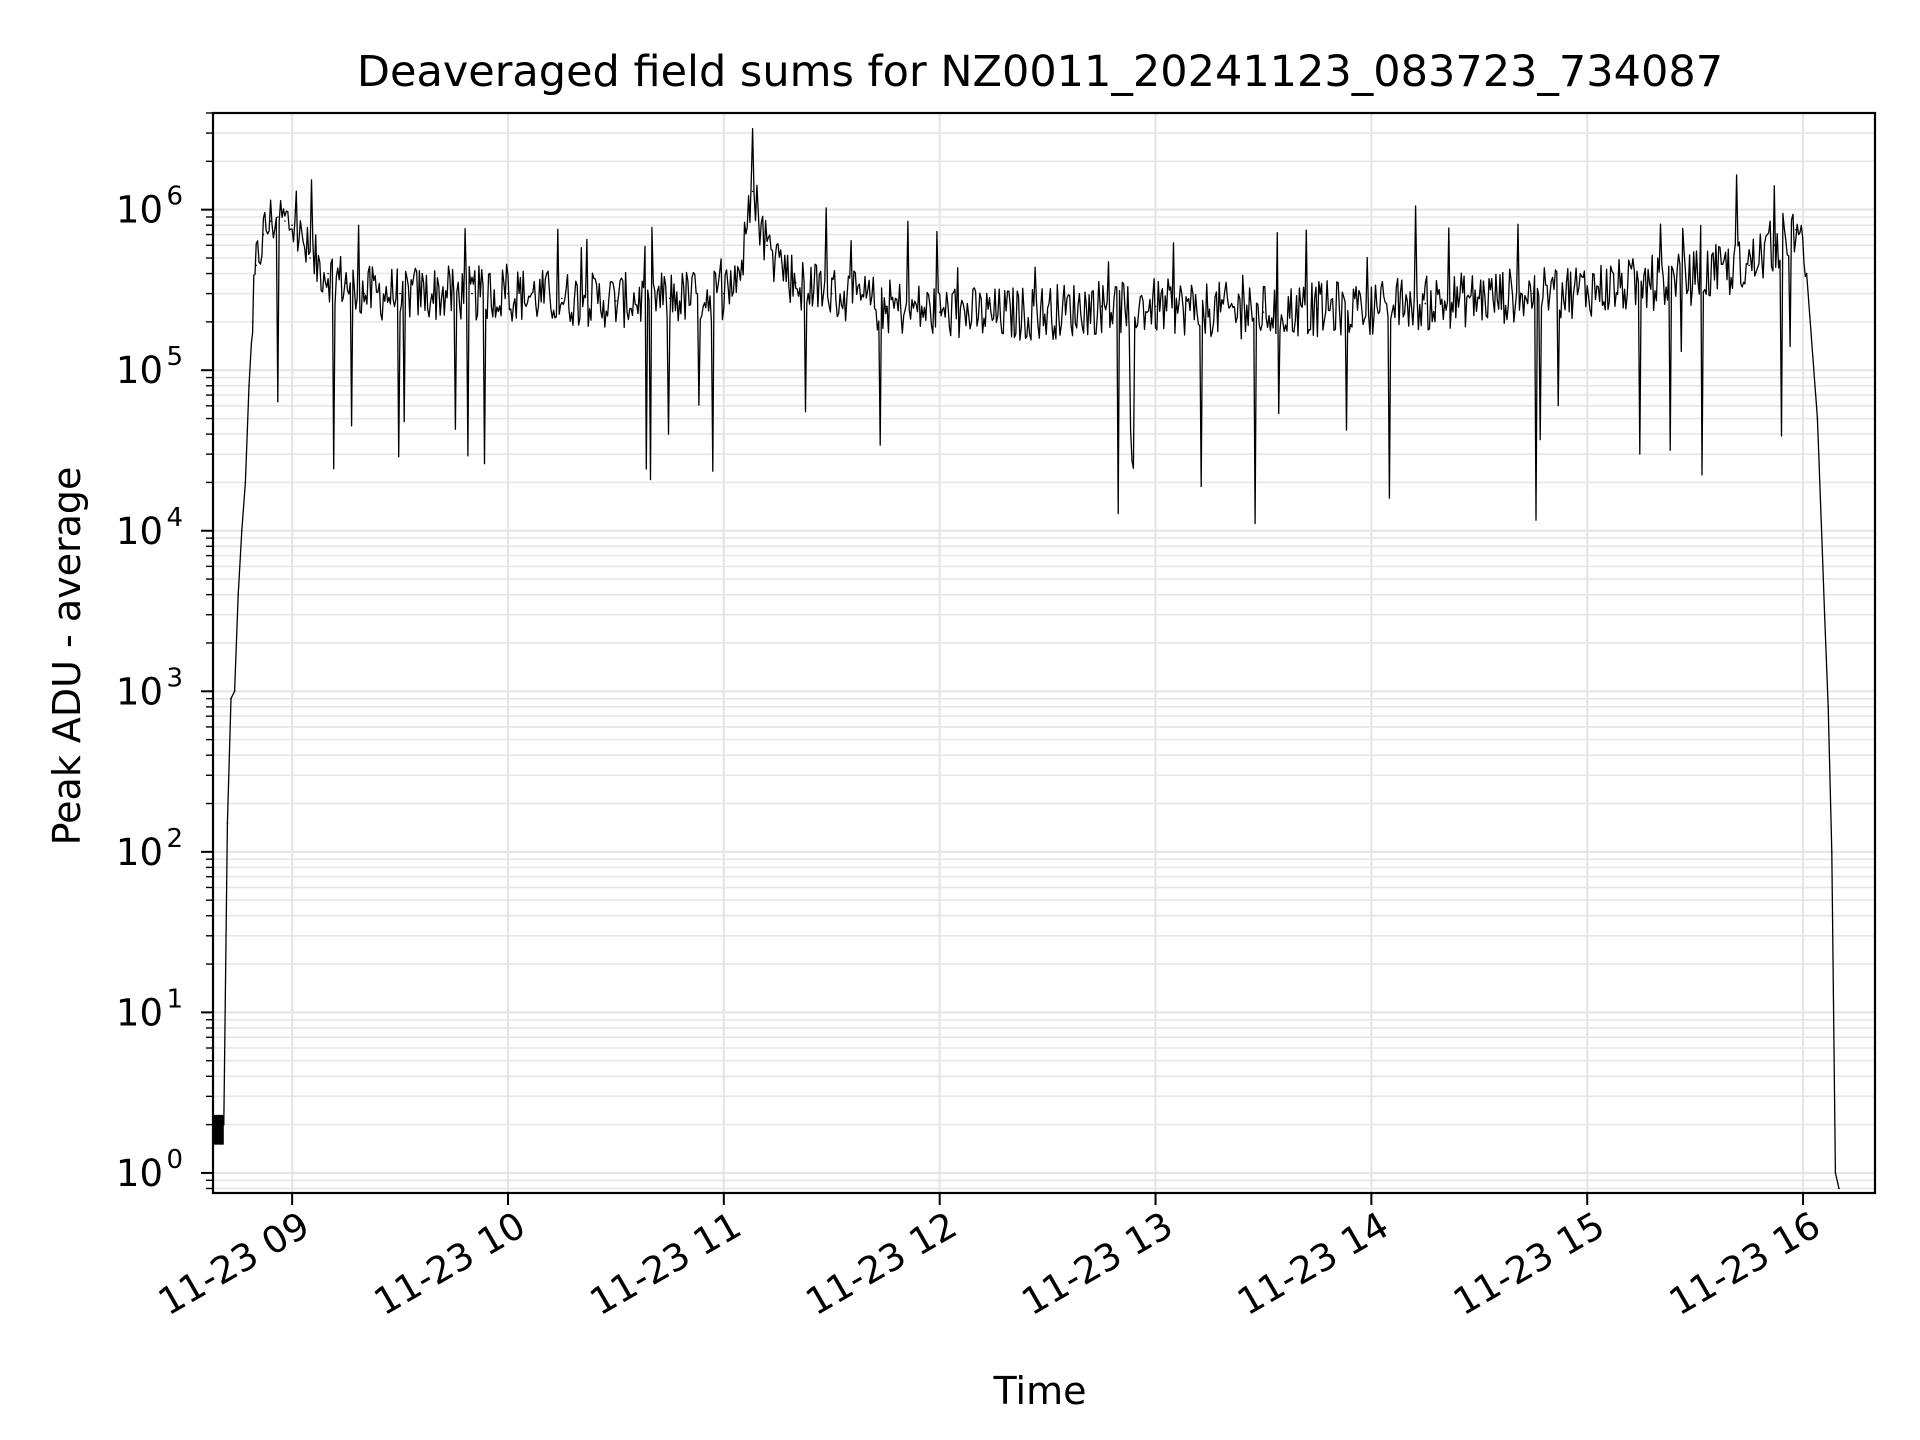  I want to click on y-tick-exponent: 4, so click(174, 518).